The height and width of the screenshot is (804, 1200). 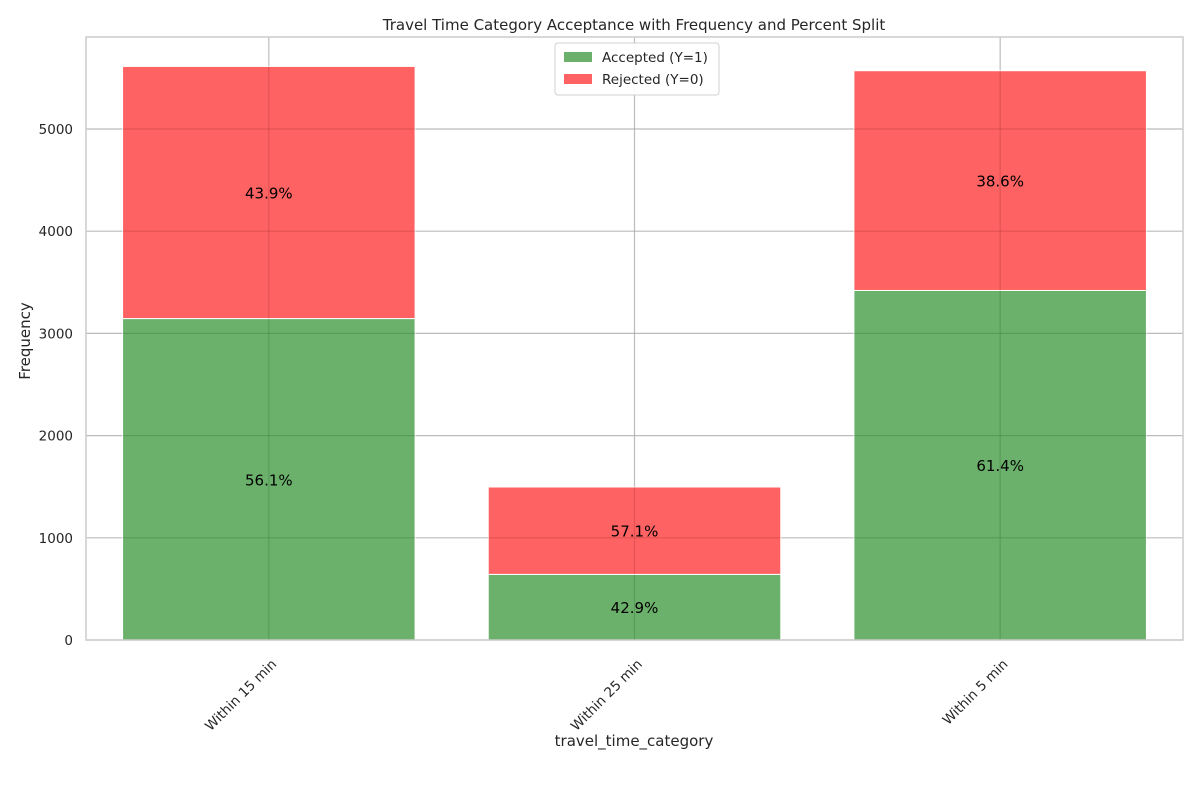 I want to click on percent-data-label: 38.6%, so click(x=1000, y=182).